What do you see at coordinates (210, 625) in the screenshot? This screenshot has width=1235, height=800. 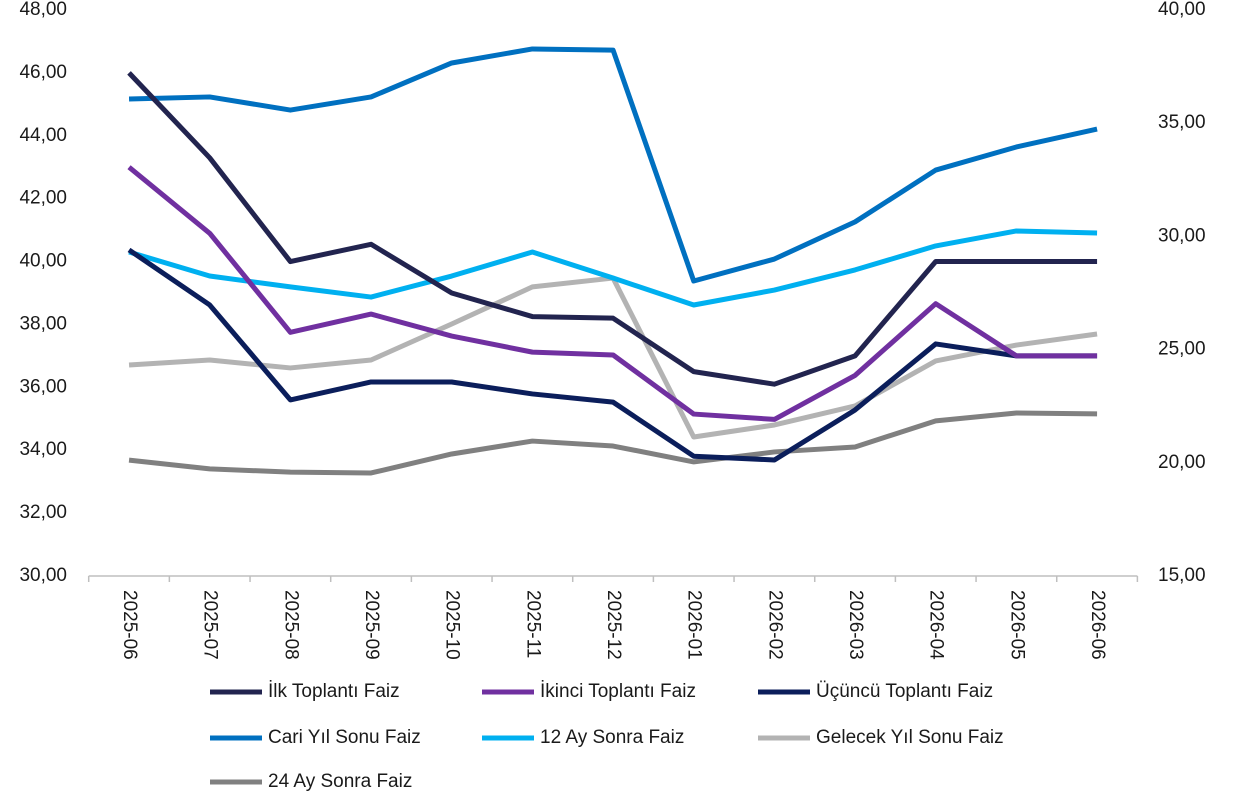 I see `x-tick-label: 2025-07` at bounding box center [210, 625].